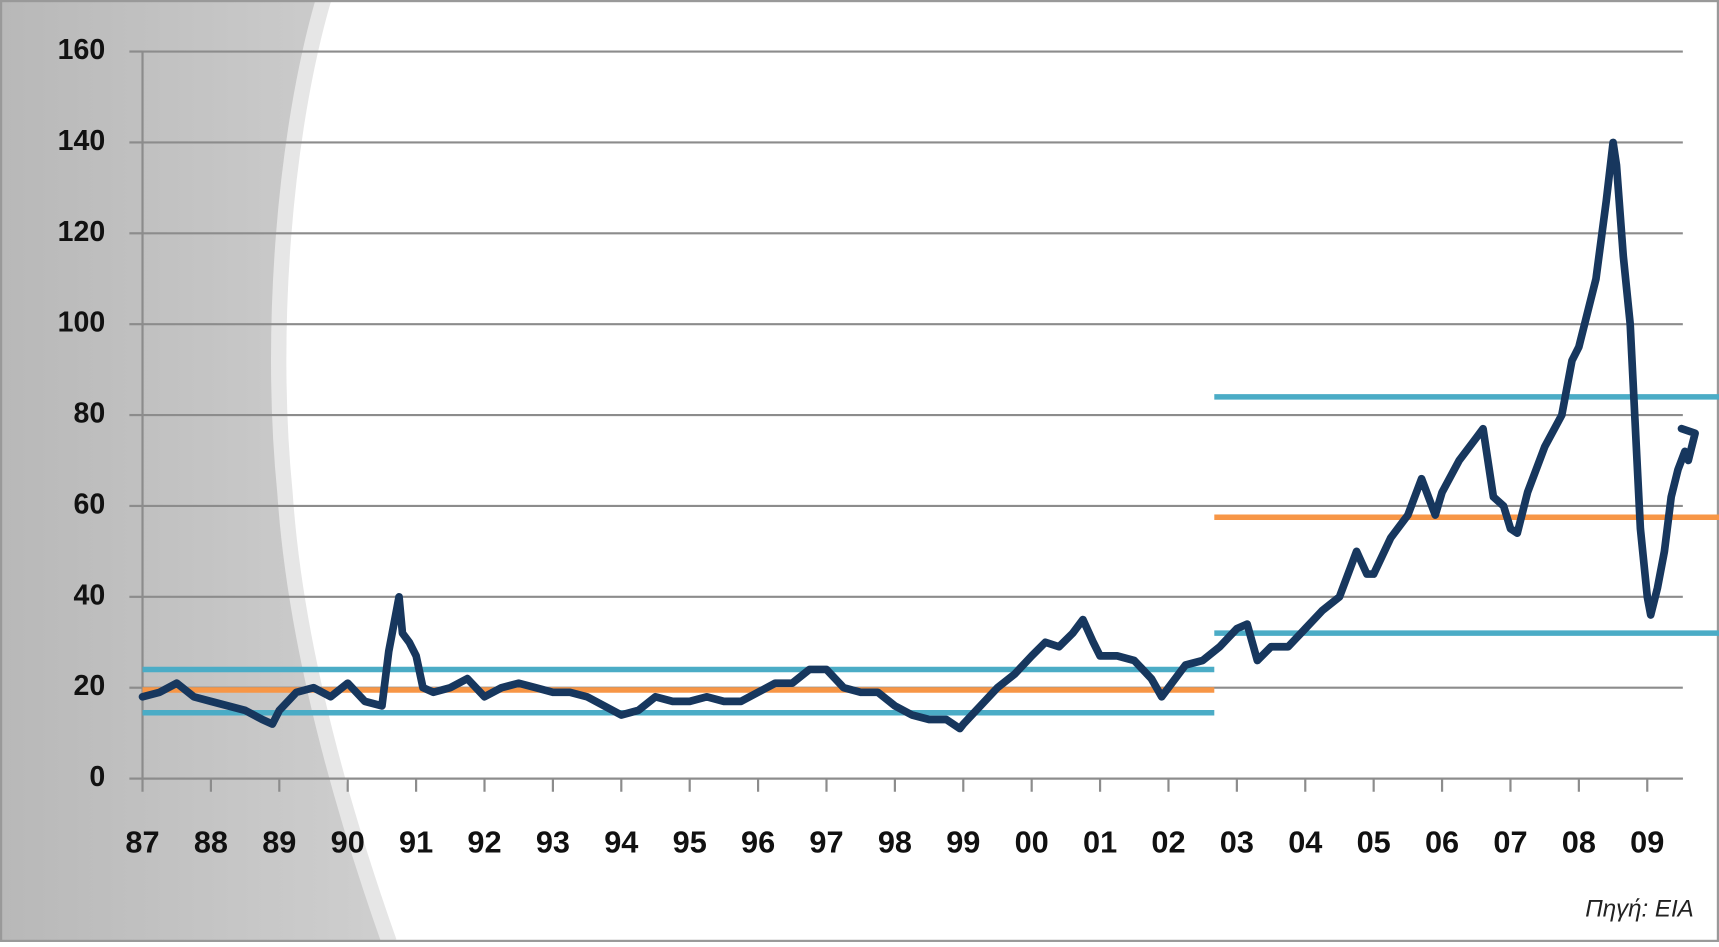  I want to click on x-tick-label: 05, so click(1374, 841).